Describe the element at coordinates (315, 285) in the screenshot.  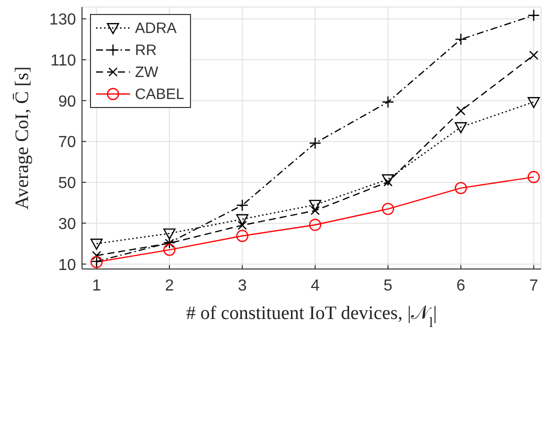
I see `x-tick-label: 4` at that location.